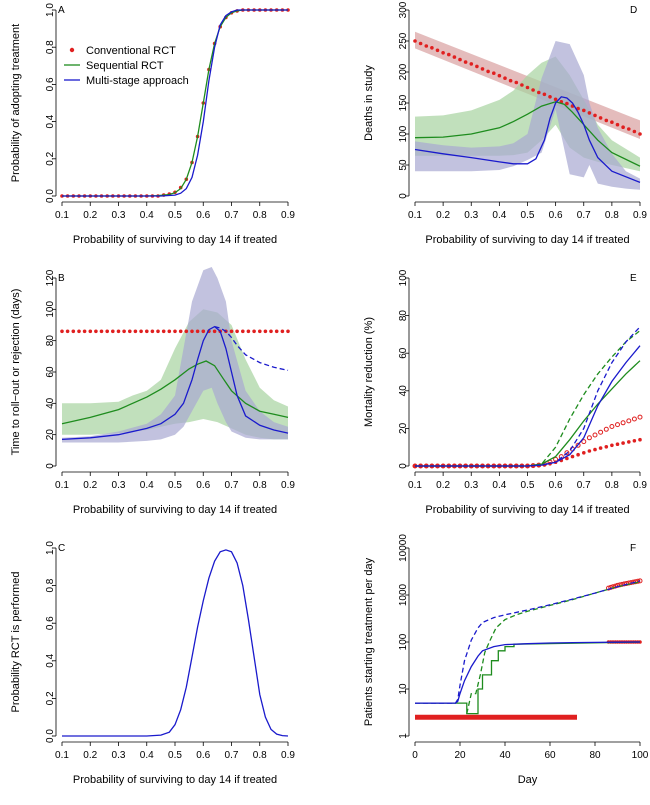 The height and width of the screenshot is (805, 650). What do you see at coordinates (61, 548) in the screenshot?
I see `panel-letter: C` at bounding box center [61, 548].